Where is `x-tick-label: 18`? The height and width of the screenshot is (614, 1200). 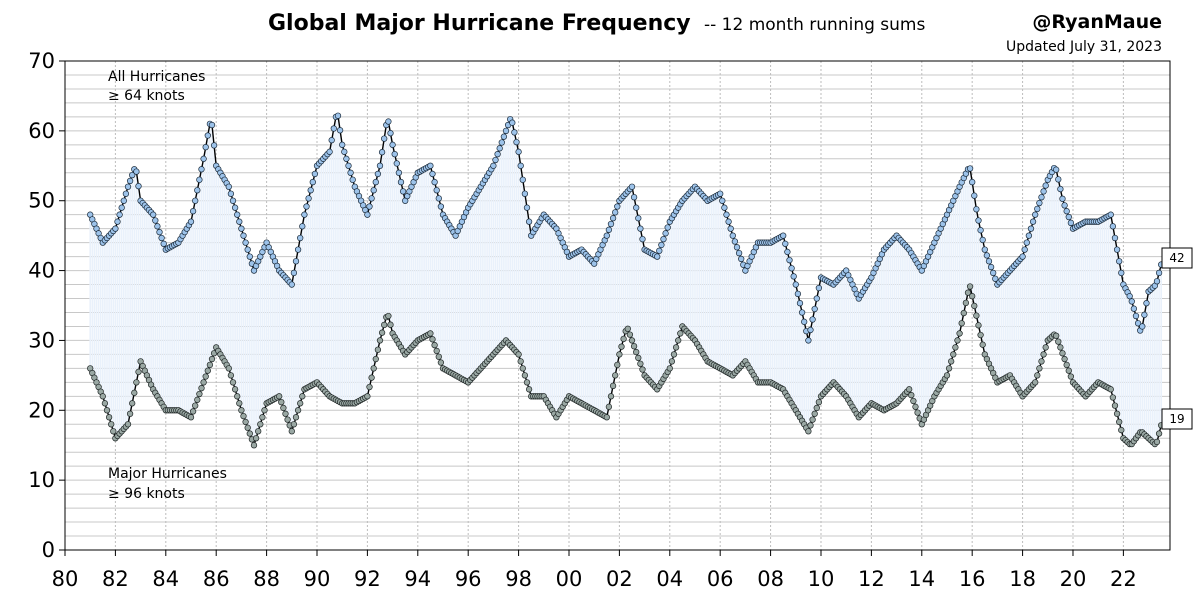 x-tick-label: 18 is located at coordinates (1022, 579).